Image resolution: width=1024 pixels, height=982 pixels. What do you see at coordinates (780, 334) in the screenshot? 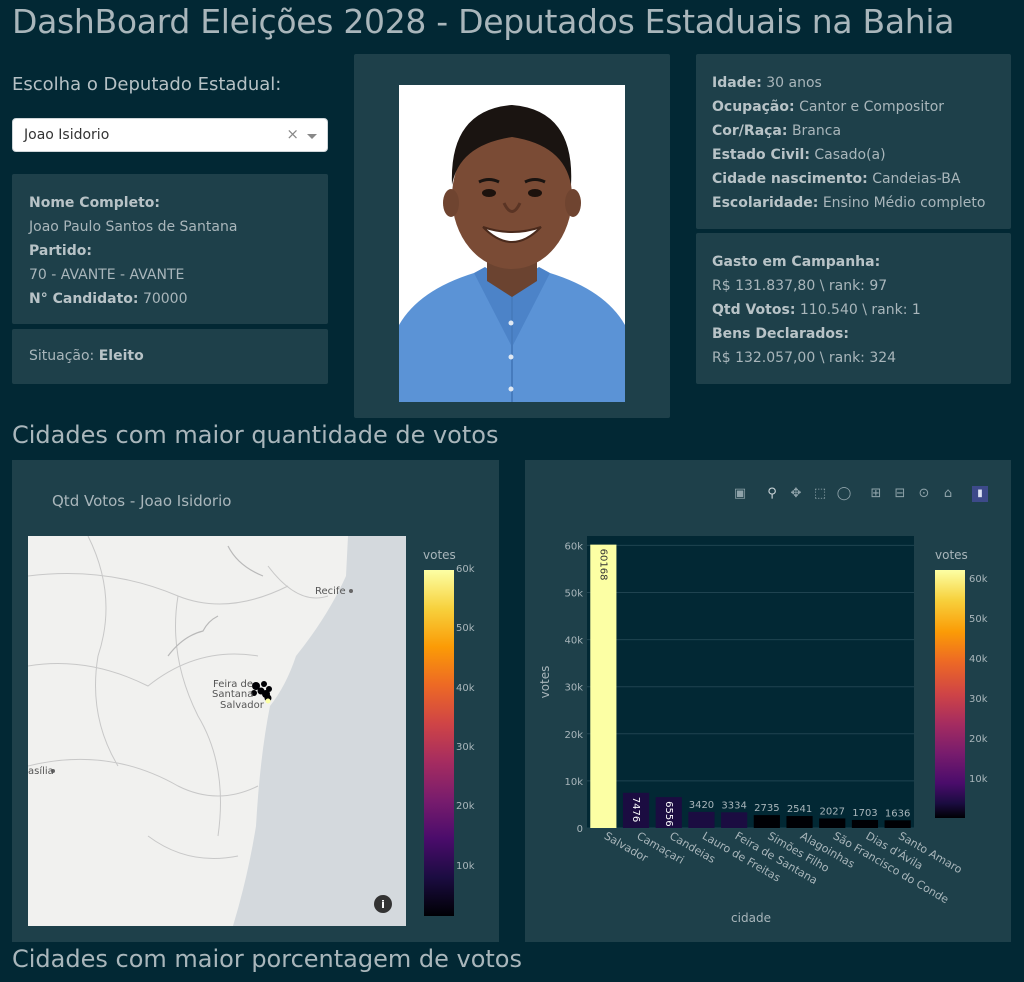
I see `bens-label: Bens Declarados:` at bounding box center [780, 334].